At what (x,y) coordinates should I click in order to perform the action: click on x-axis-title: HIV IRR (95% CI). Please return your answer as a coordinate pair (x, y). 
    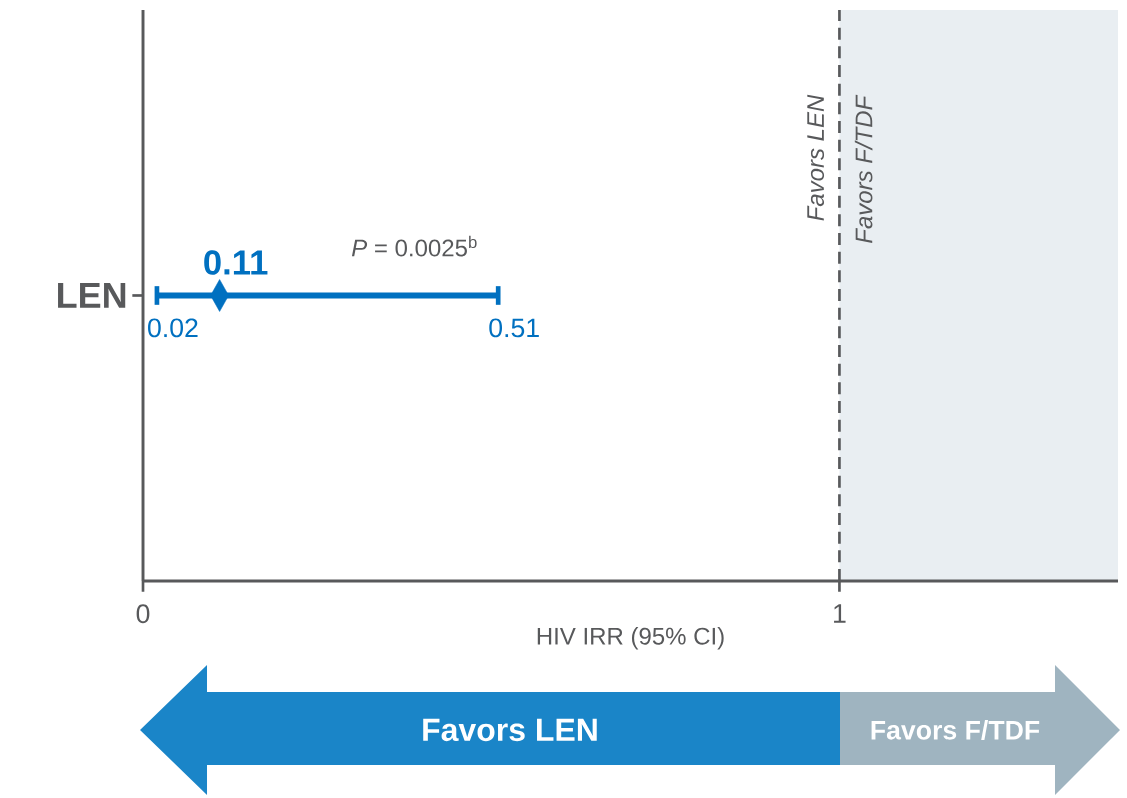
    Looking at the image, I should click on (630, 638).